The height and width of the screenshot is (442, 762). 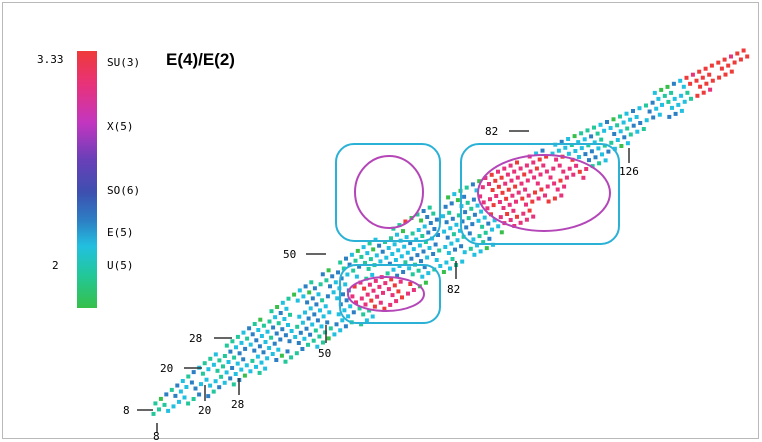 I want to click on shell-box-upper-right, so click(x=540, y=194).